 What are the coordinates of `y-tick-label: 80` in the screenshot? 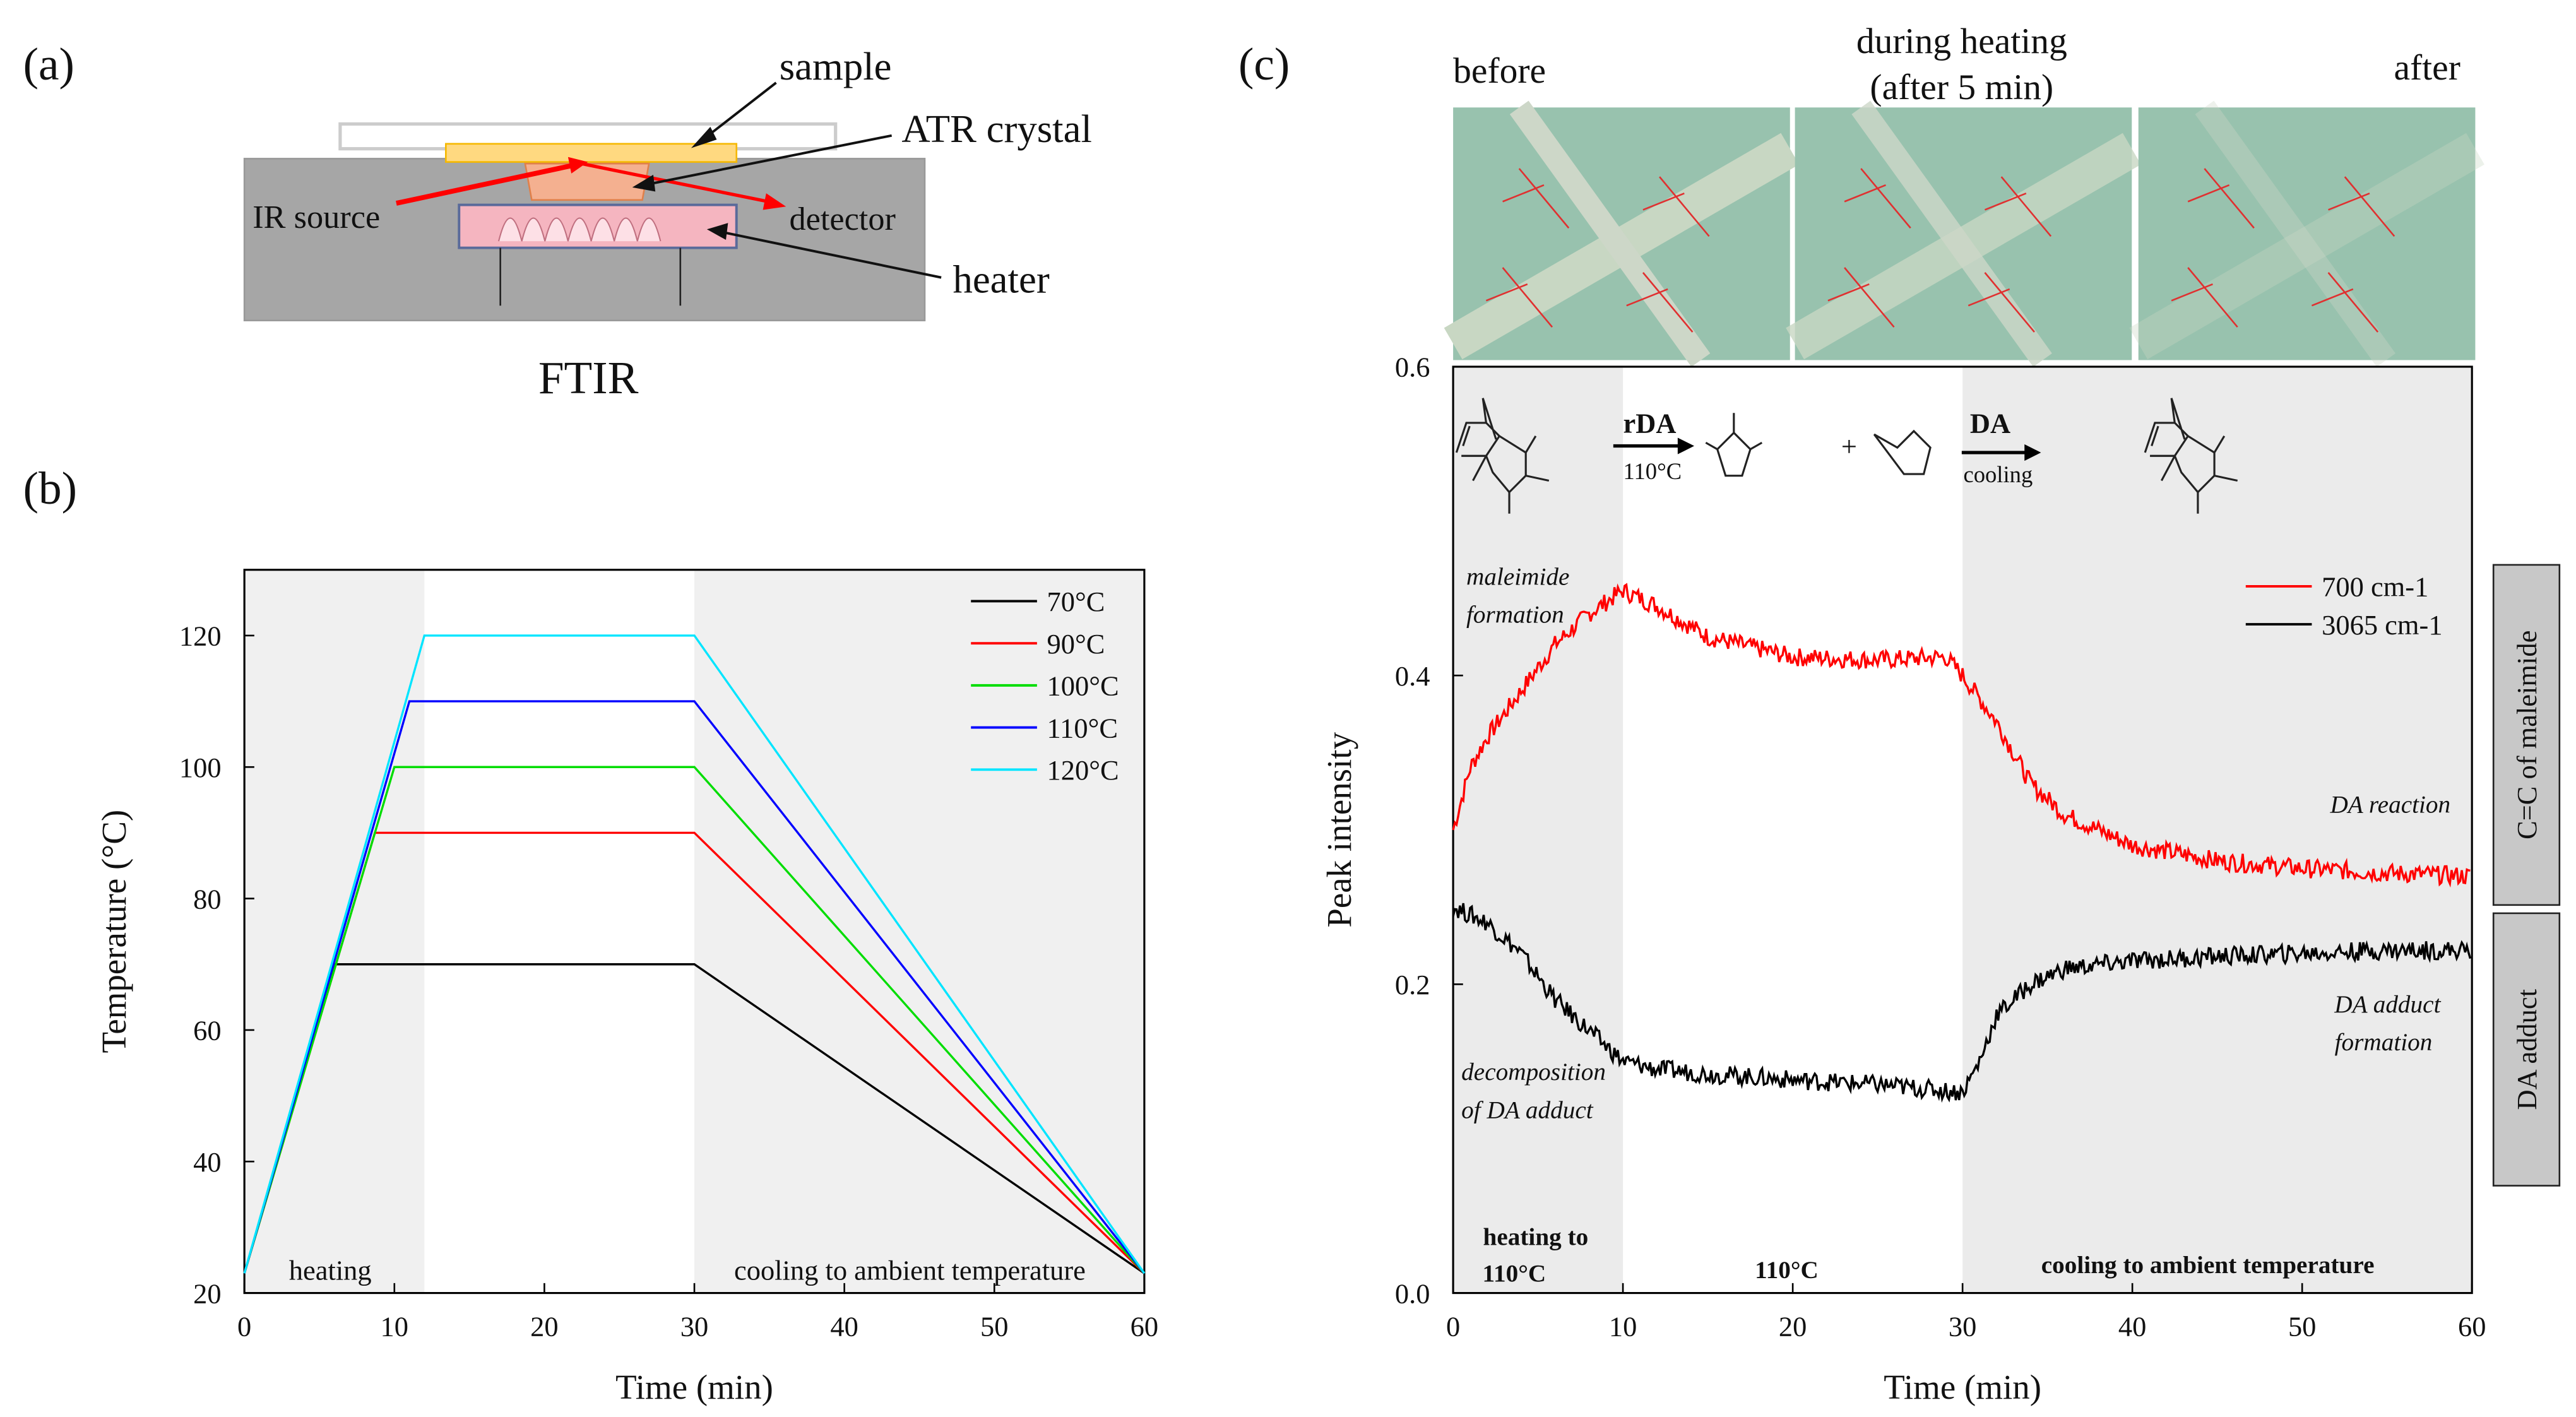 It's located at (207, 899).